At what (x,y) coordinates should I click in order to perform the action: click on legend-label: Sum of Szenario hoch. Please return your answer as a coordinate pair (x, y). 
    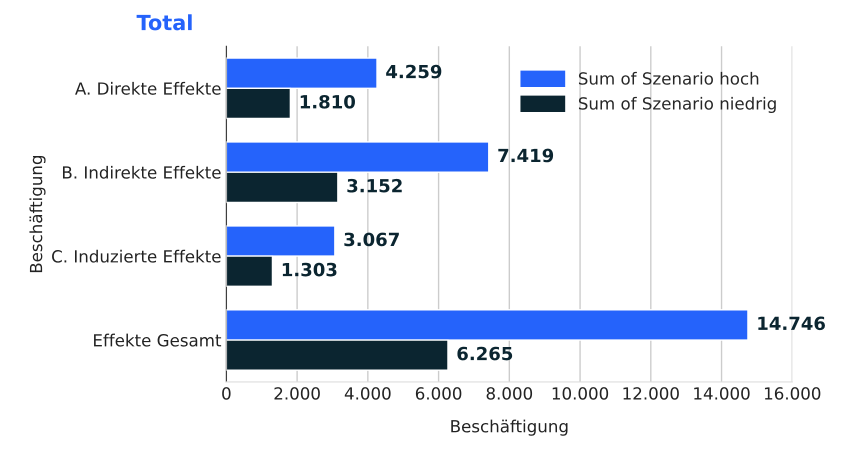
    Looking at the image, I should click on (668, 78).